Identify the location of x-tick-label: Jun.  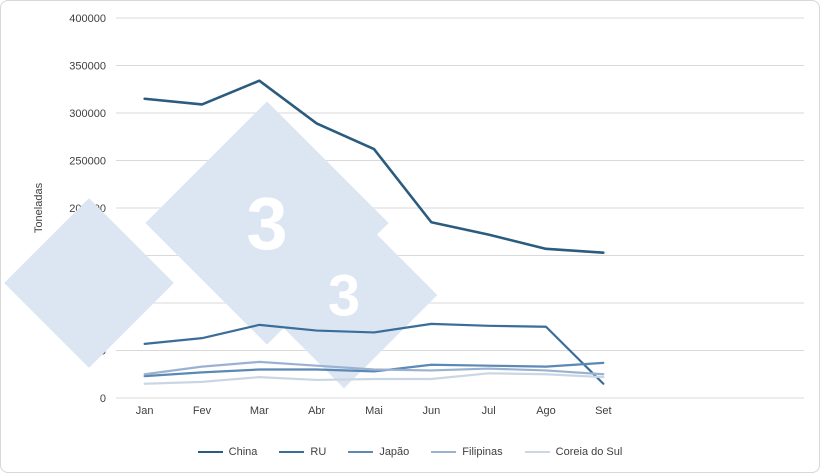
(431, 411).